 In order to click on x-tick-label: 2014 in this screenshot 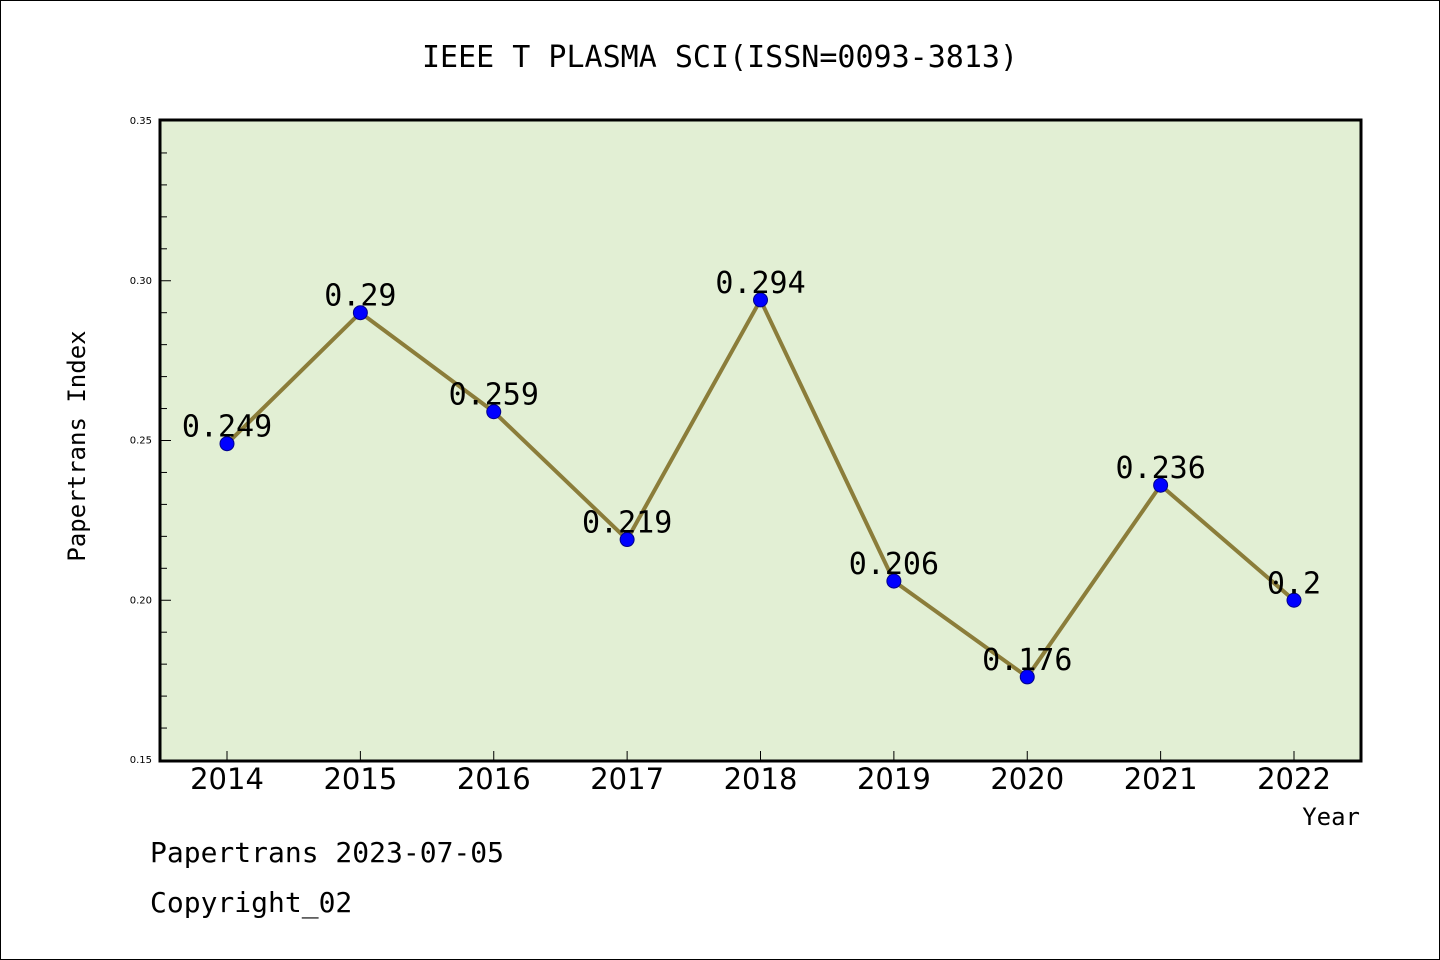, I will do `click(227, 779)`.